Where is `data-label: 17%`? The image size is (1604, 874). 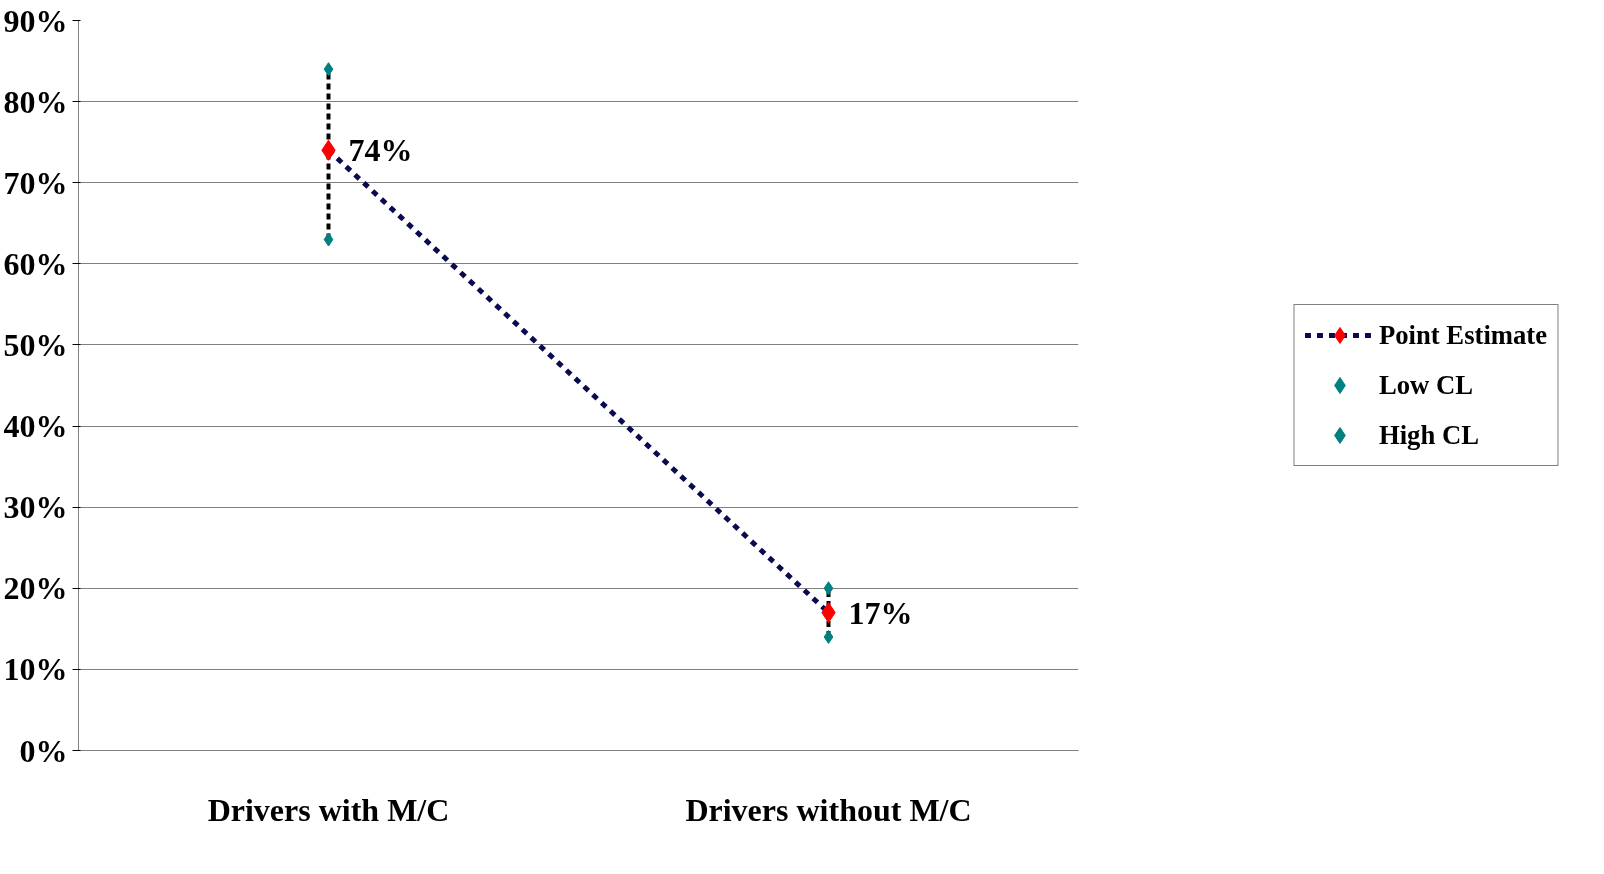 data-label: 17% is located at coordinates (880, 612).